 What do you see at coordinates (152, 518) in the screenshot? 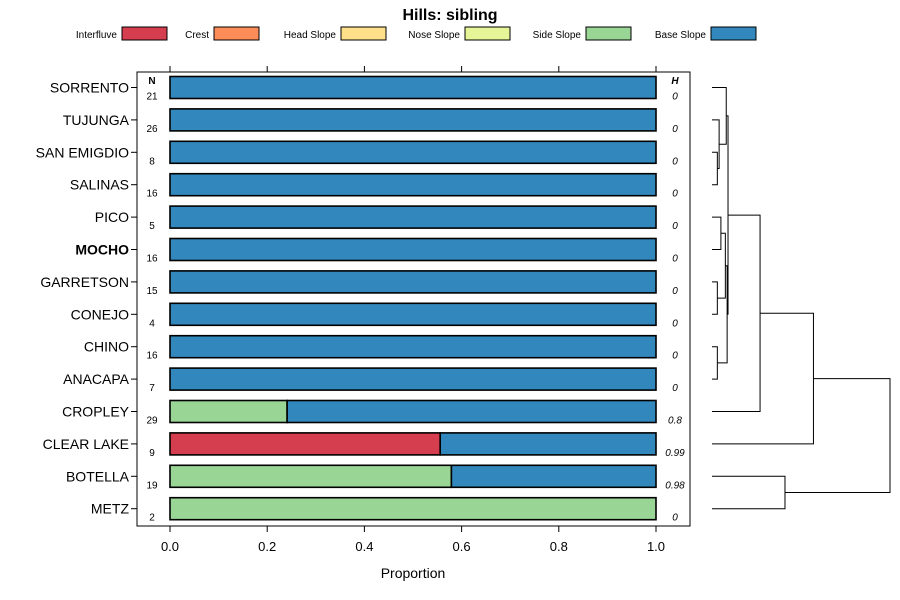
I see `n-count: 2` at bounding box center [152, 518].